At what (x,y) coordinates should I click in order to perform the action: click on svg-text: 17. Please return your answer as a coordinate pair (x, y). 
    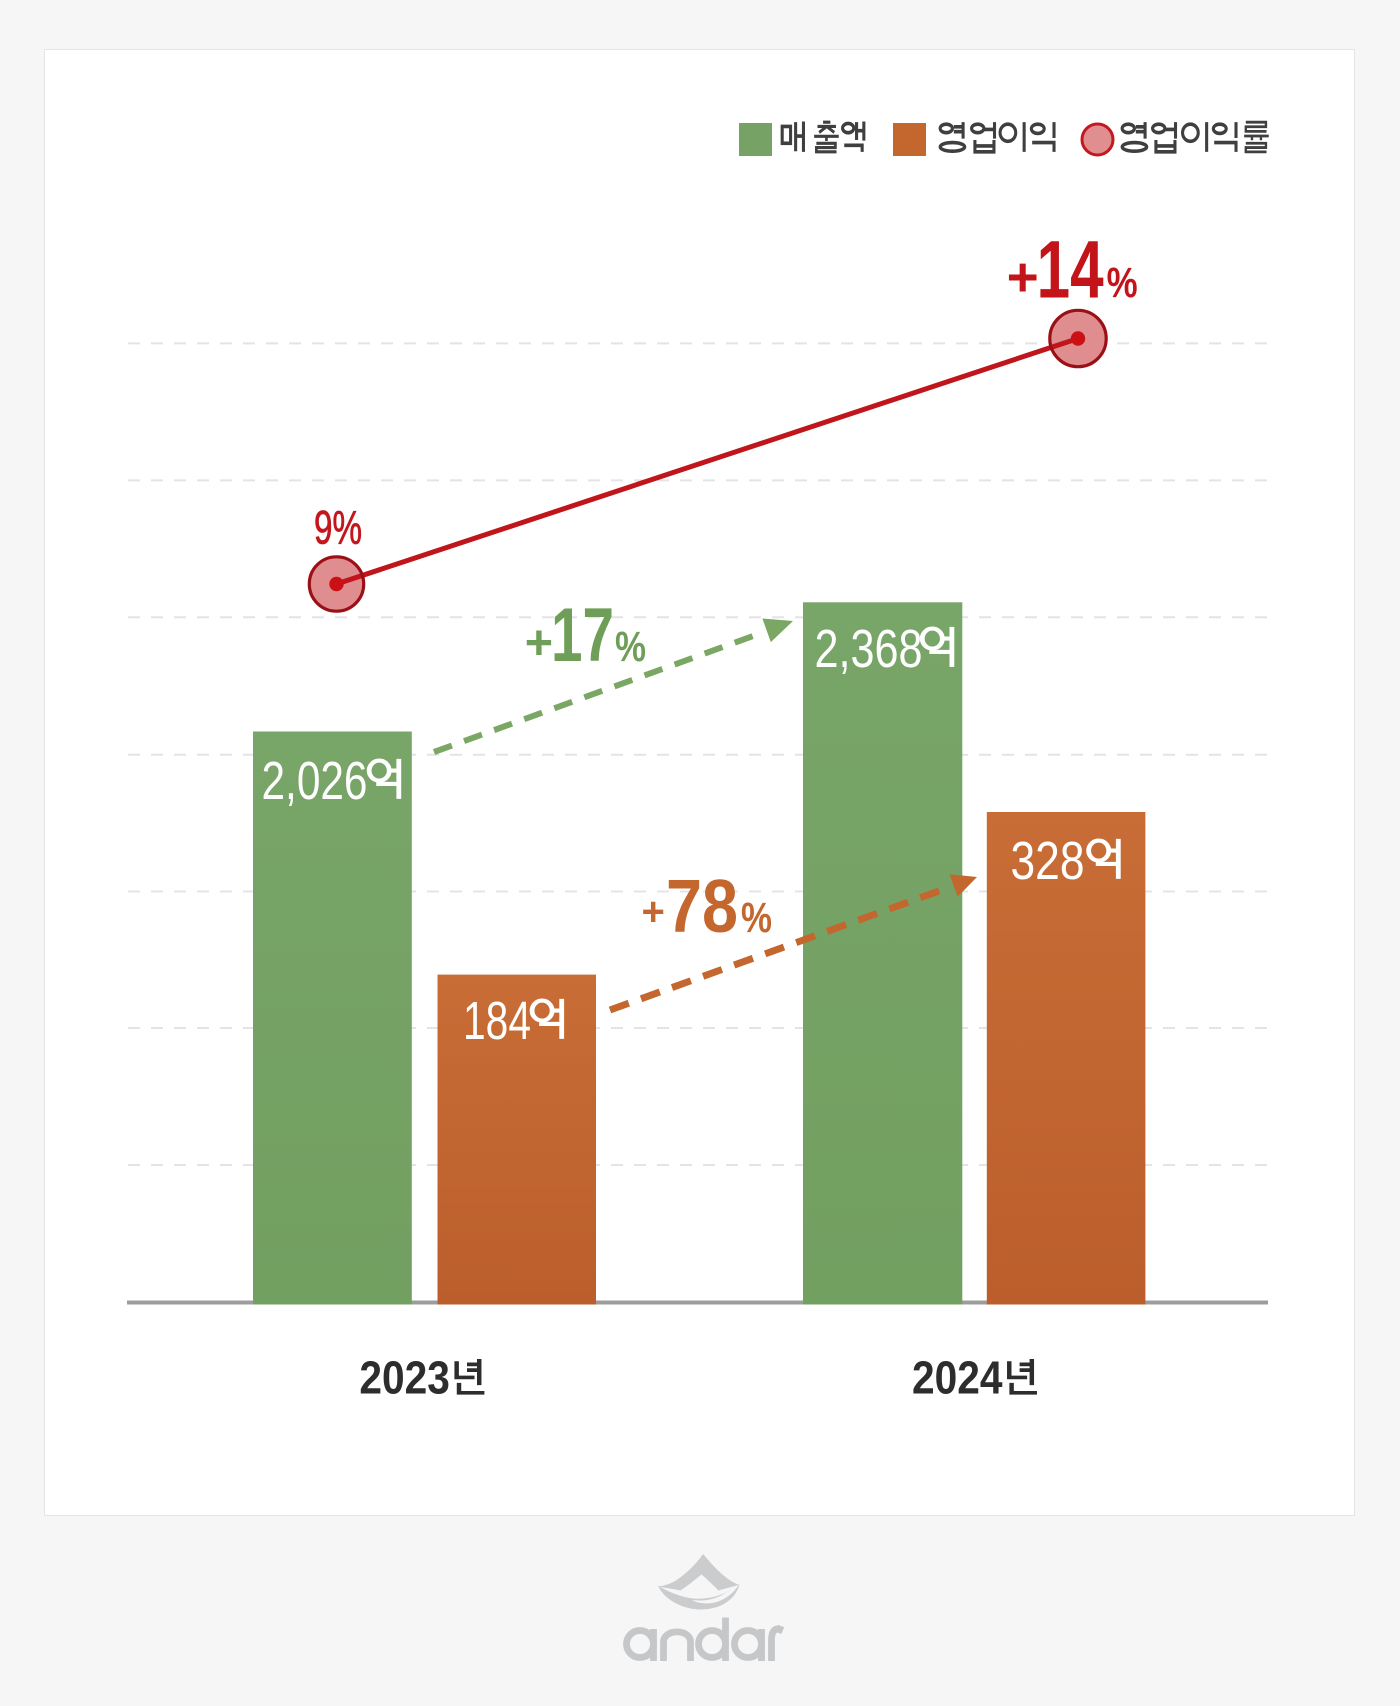
    Looking at the image, I should click on (582, 635).